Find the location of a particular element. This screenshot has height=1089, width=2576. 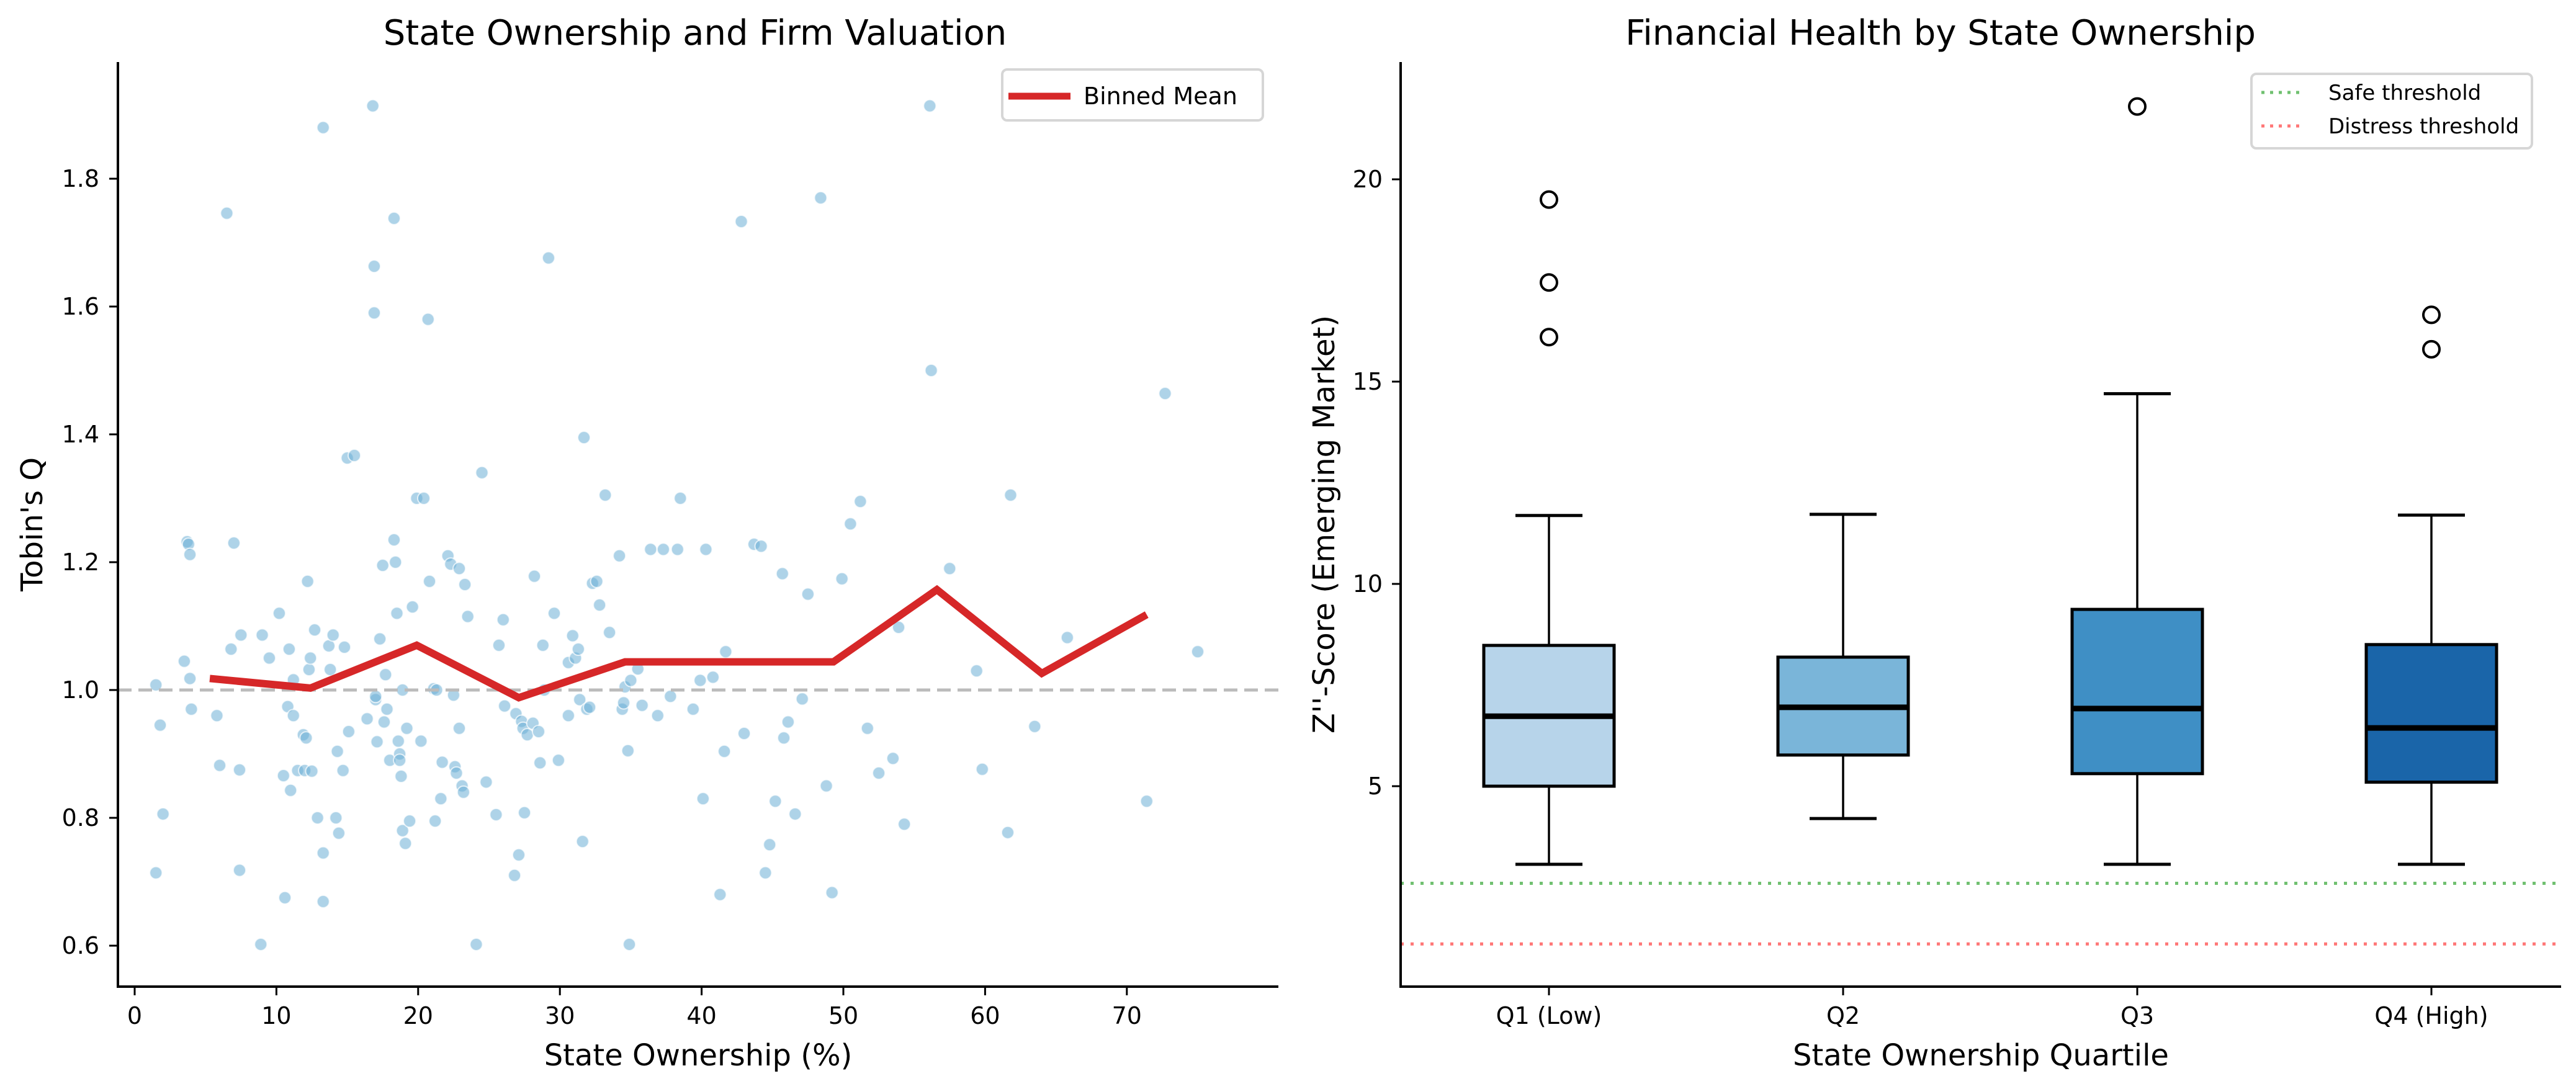

x-tick-label: Q4 (High) is located at coordinates (2431, 1015).